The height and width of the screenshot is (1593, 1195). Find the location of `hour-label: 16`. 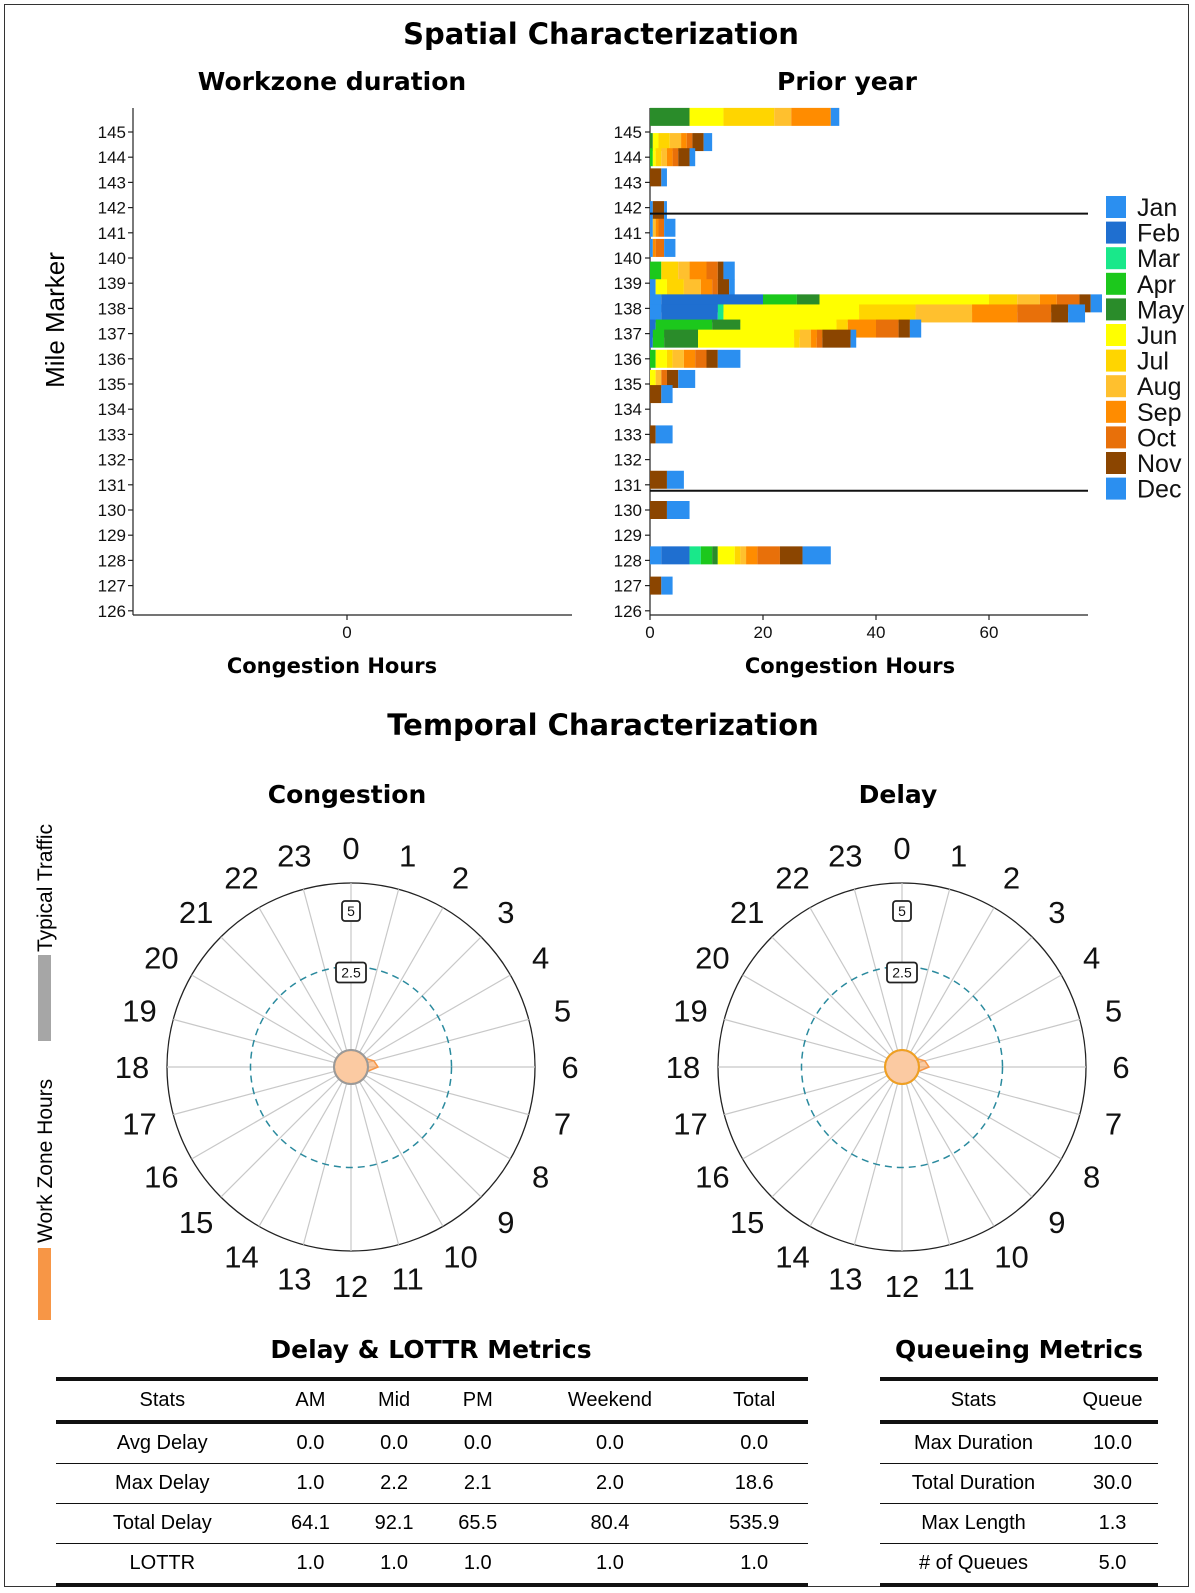

hour-label: 16 is located at coordinates (161, 1177).